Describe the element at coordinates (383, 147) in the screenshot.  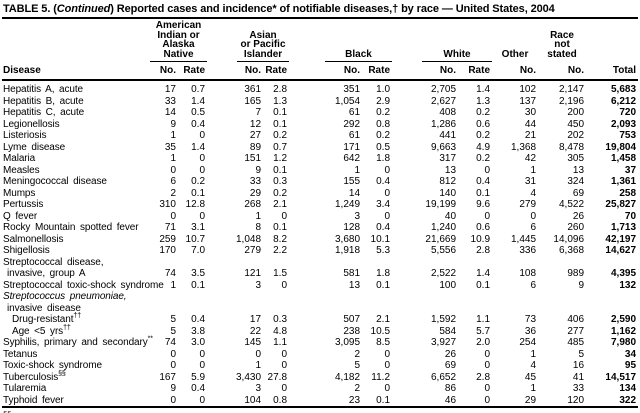
I see `value-cell: 0.5` at that location.